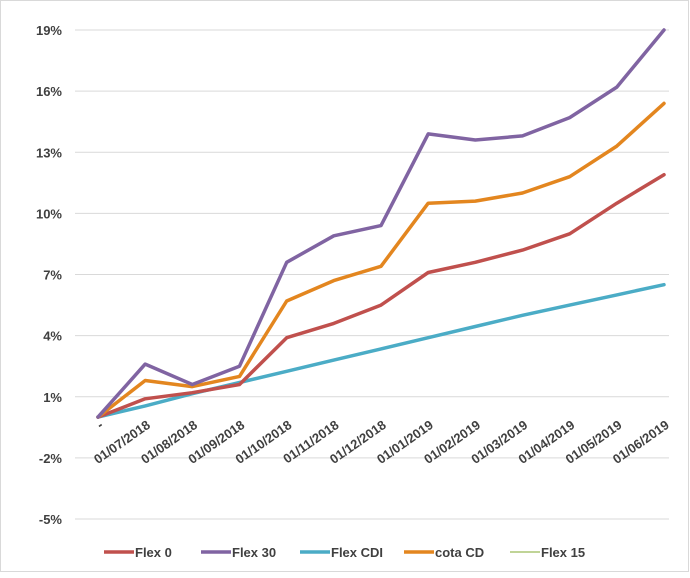  Describe the element at coordinates (49, 213) in the screenshot. I see `y-tick-label: 10%` at that location.